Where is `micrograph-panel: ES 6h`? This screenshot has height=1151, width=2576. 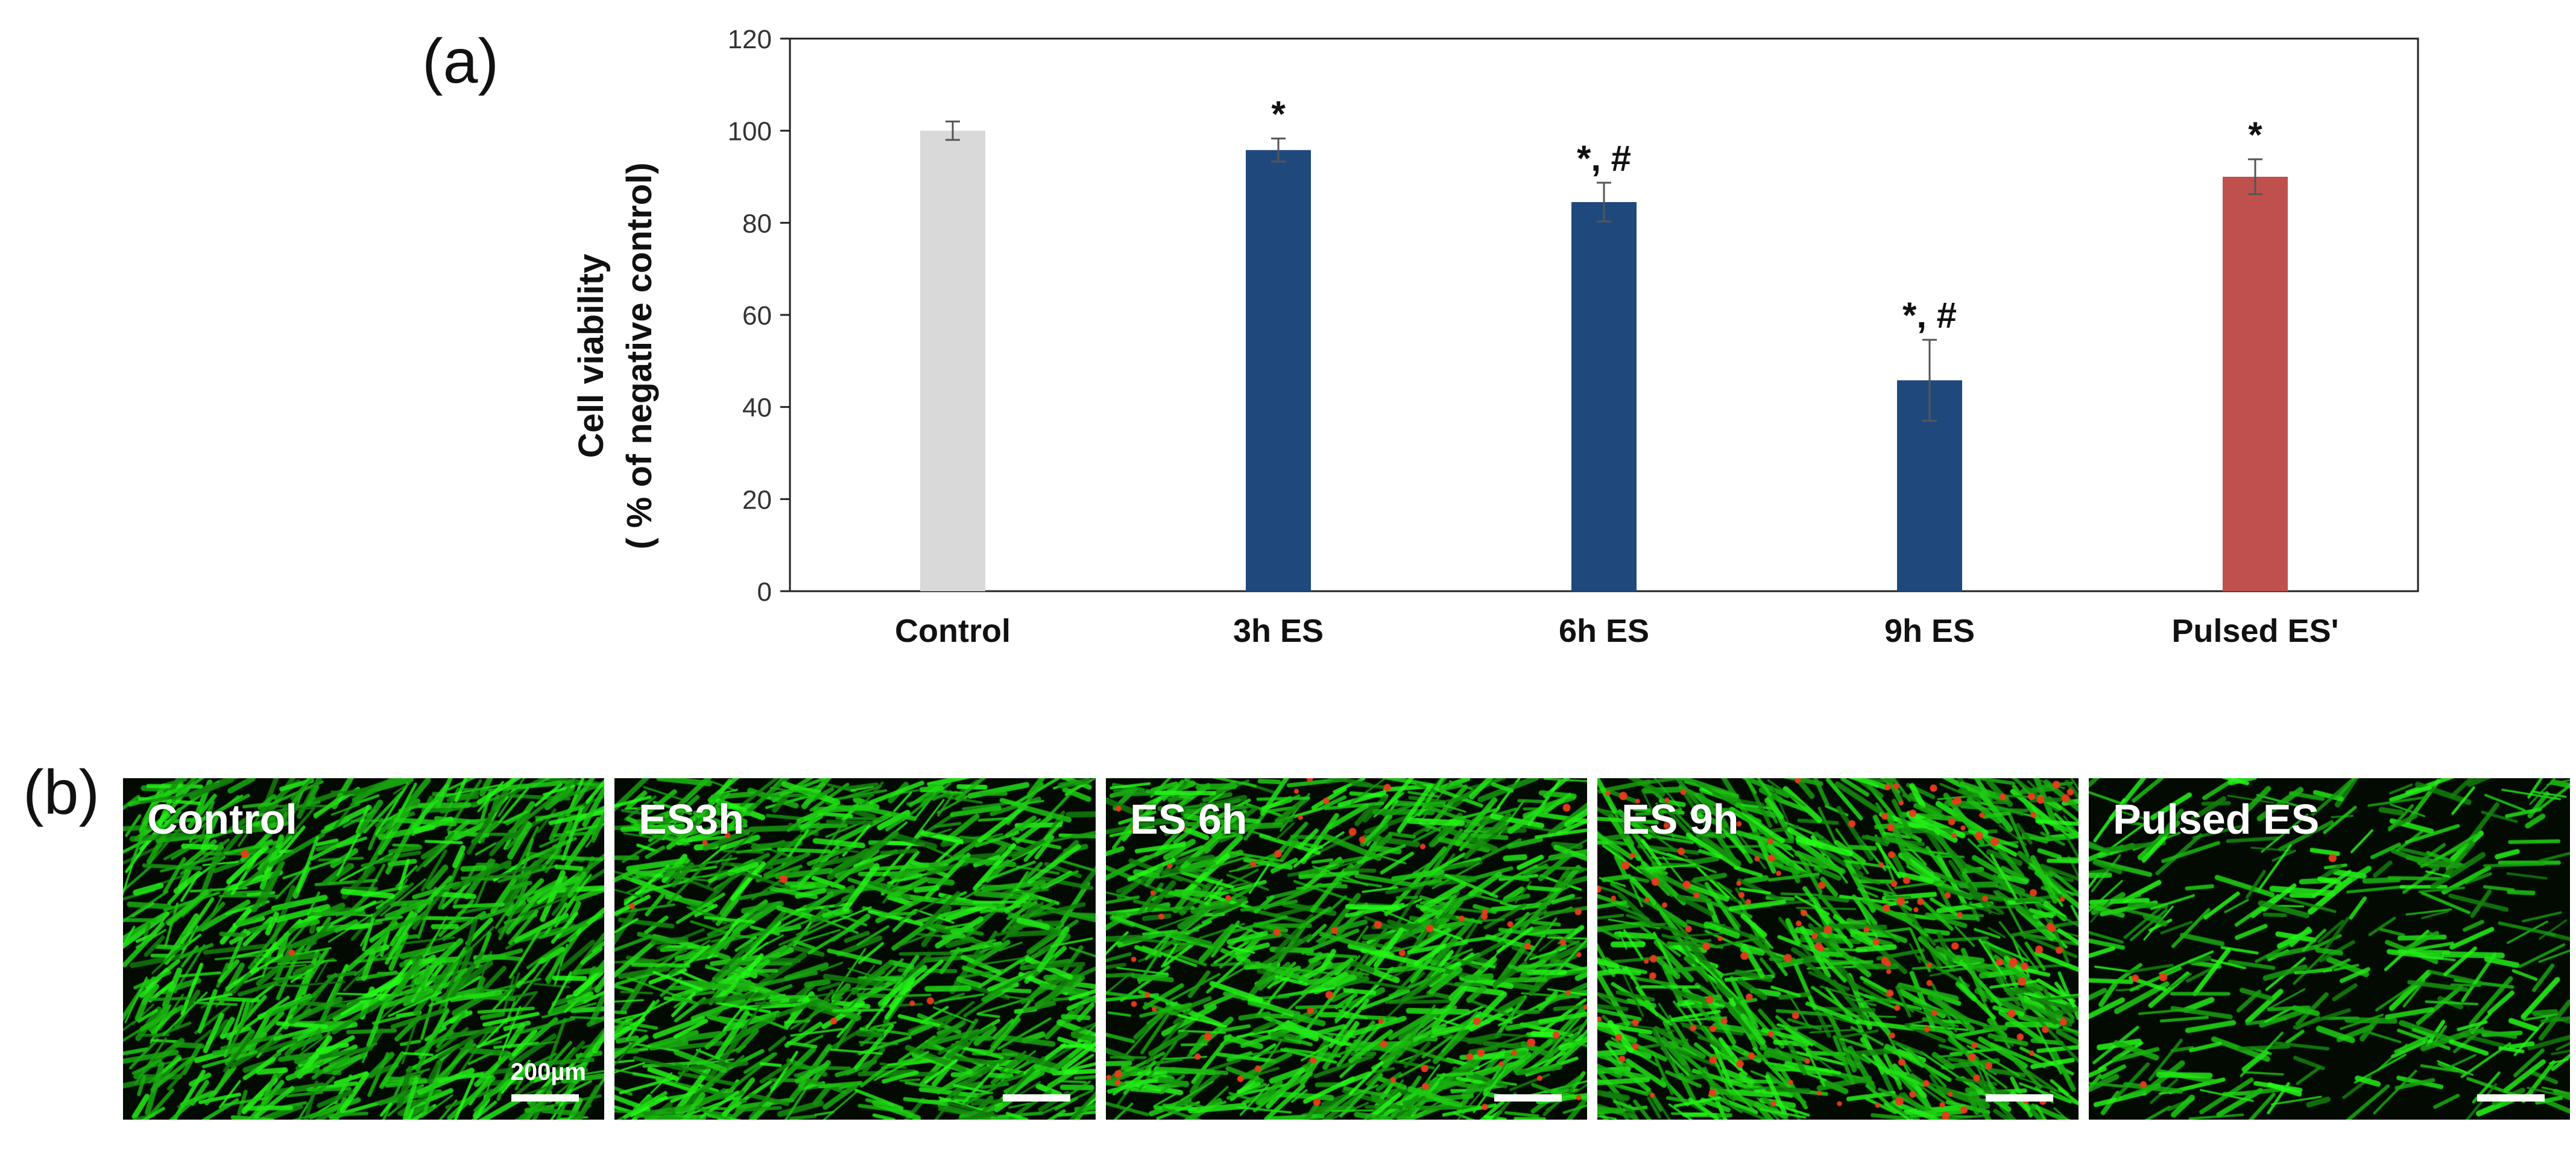 micrograph-panel: ES 6h is located at coordinates (1346, 949).